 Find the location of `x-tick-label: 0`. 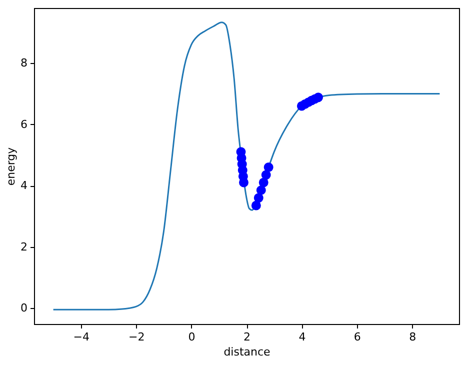

x-tick-label: 0 is located at coordinates (192, 337).